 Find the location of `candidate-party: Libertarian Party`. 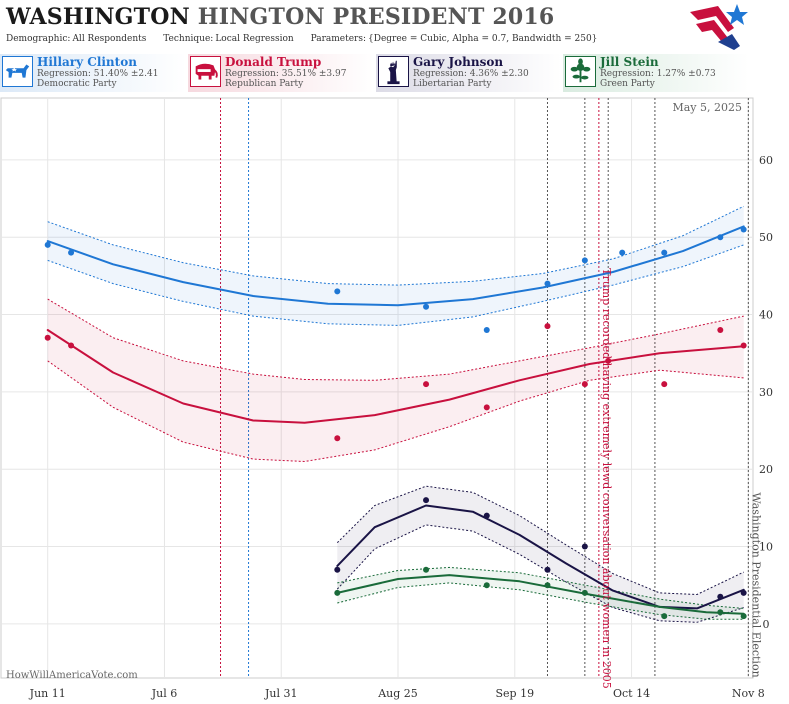

candidate-party: Libertarian Party is located at coordinates (452, 84).